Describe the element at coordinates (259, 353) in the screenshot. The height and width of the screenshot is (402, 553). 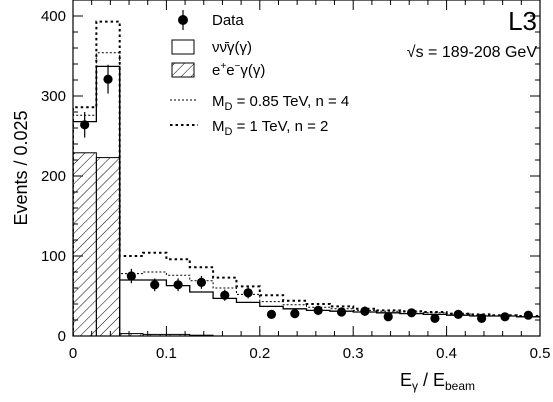
I see `x-tick-label: 0.2` at that location.